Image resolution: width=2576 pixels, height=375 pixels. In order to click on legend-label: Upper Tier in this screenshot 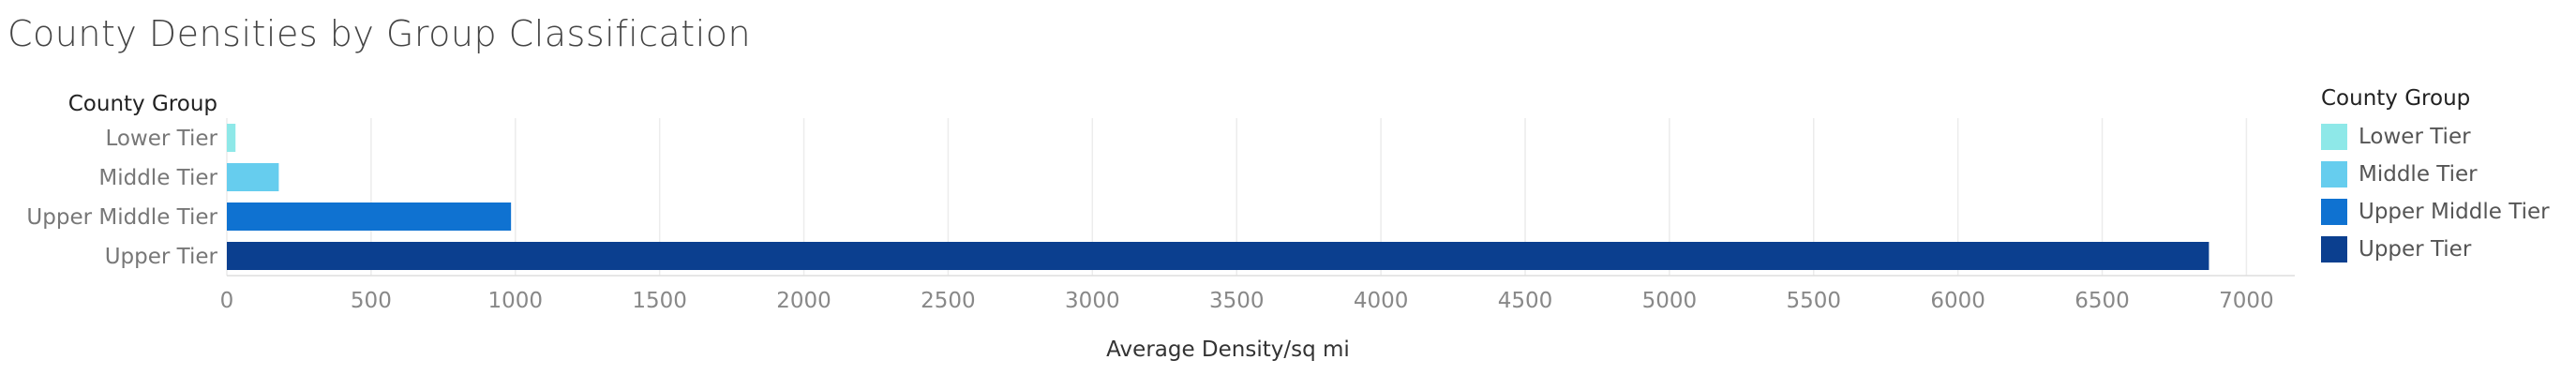, I will do `click(2416, 249)`.